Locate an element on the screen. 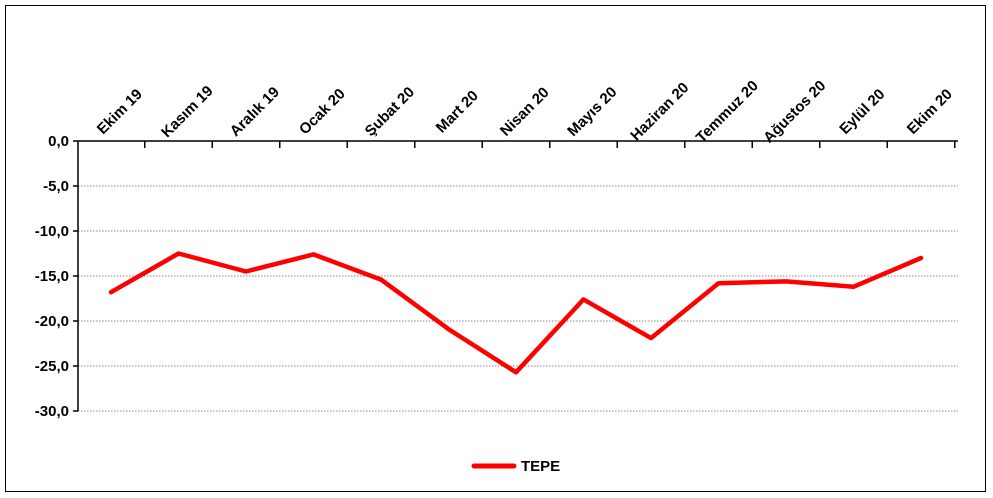 Image resolution: width=993 pixels, height=498 pixels. y-tick-label: -30,0 is located at coordinates (52, 411).